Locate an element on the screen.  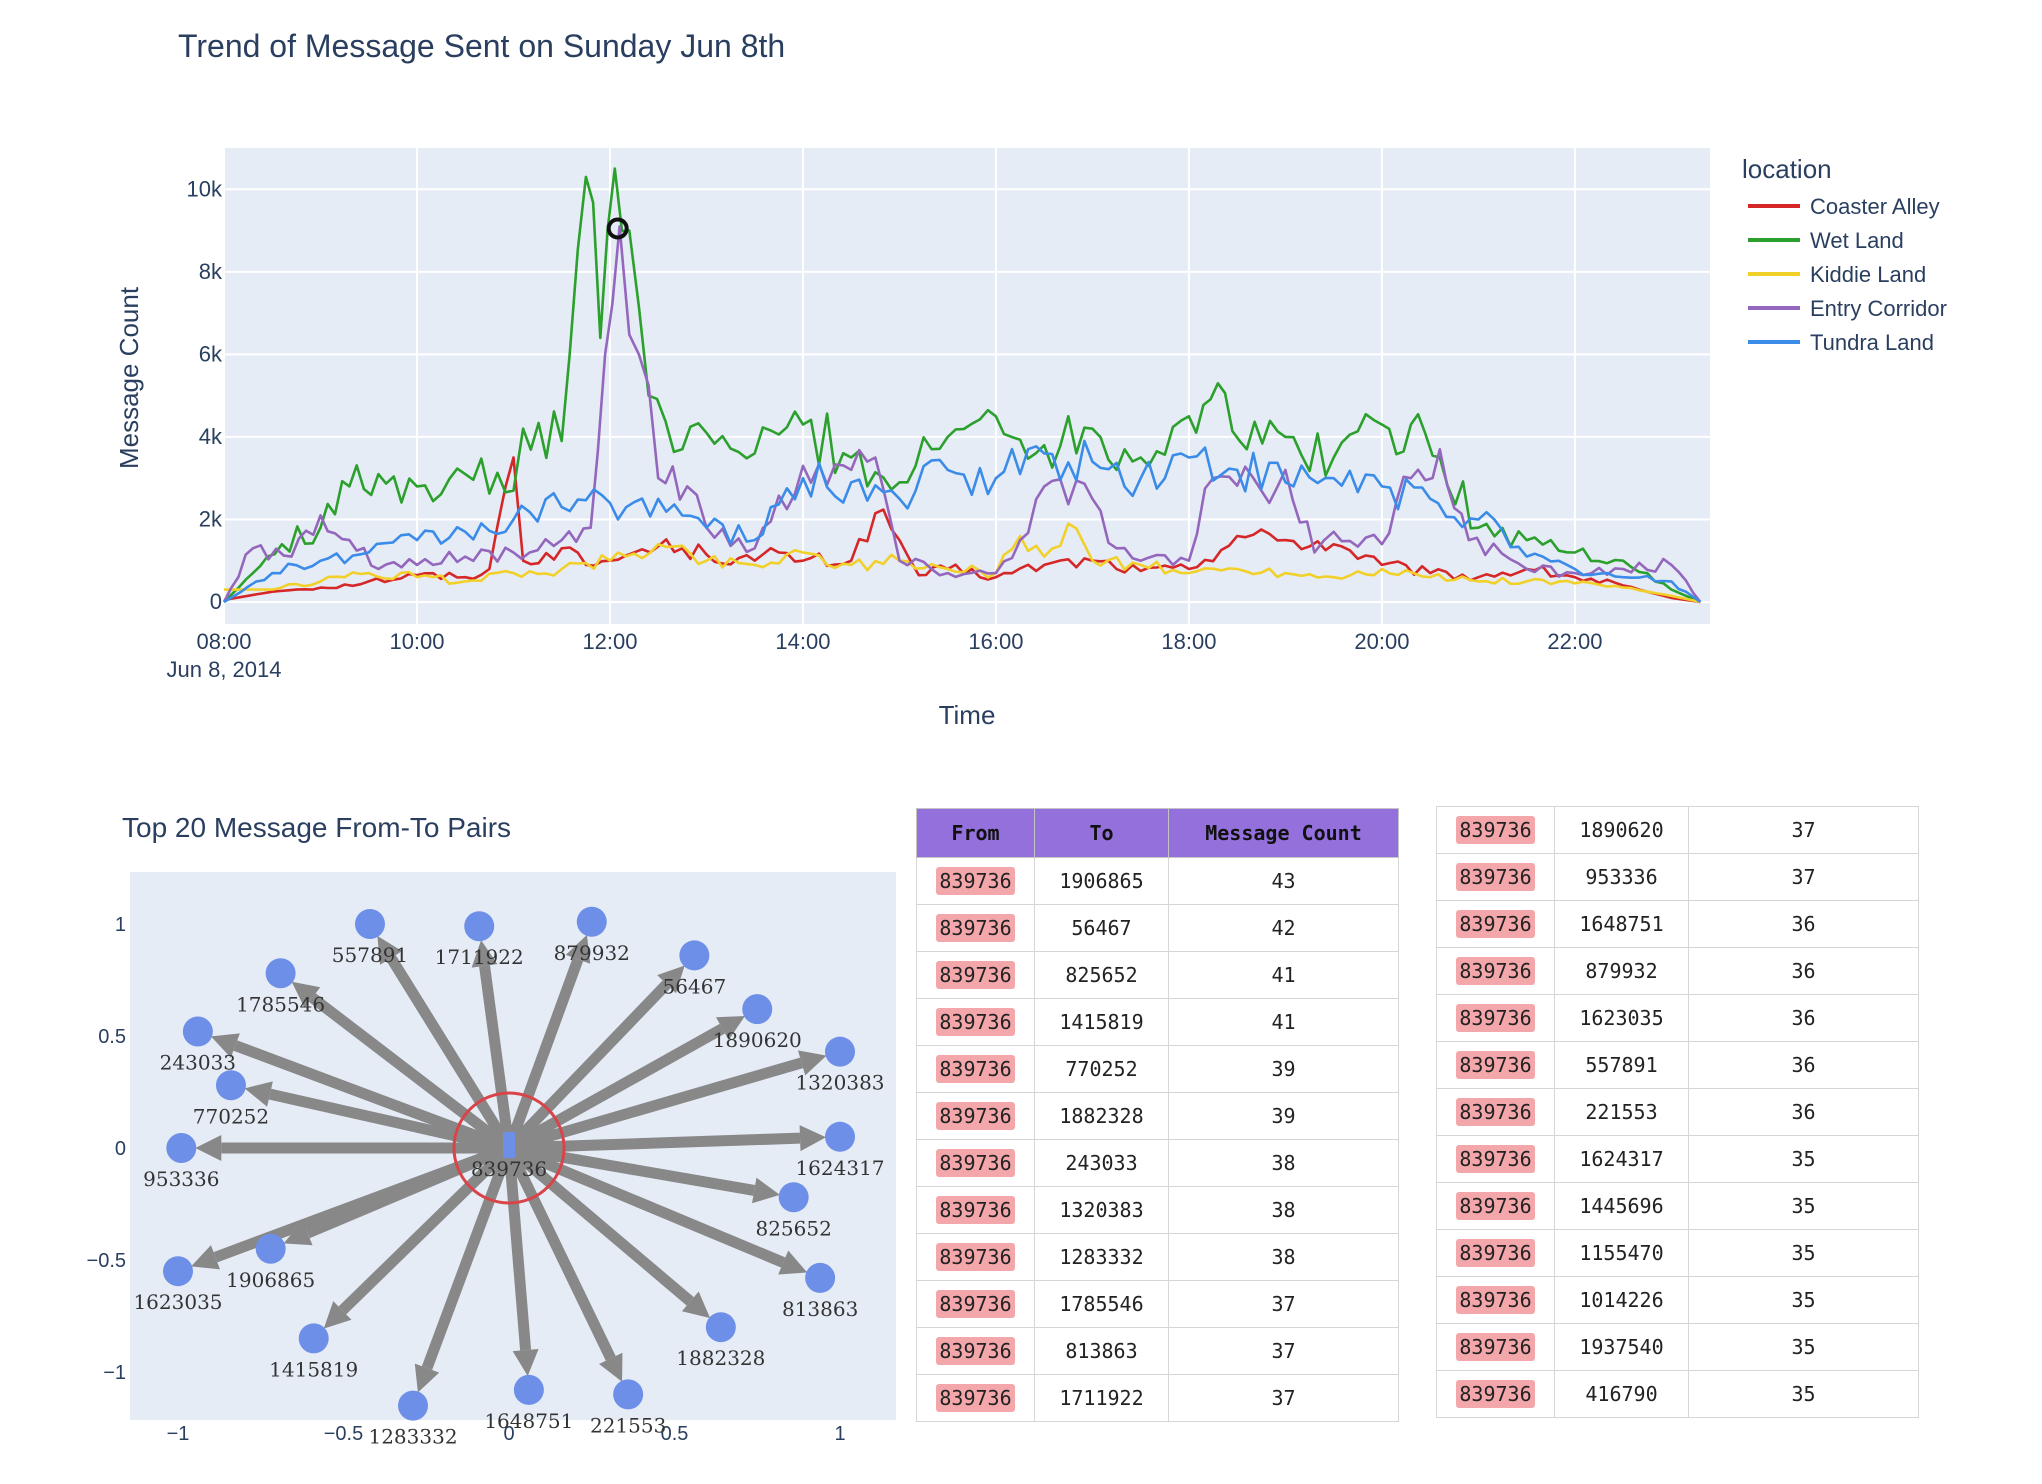
table-row: 839736 1648751 36 is located at coordinates (1677, 924).